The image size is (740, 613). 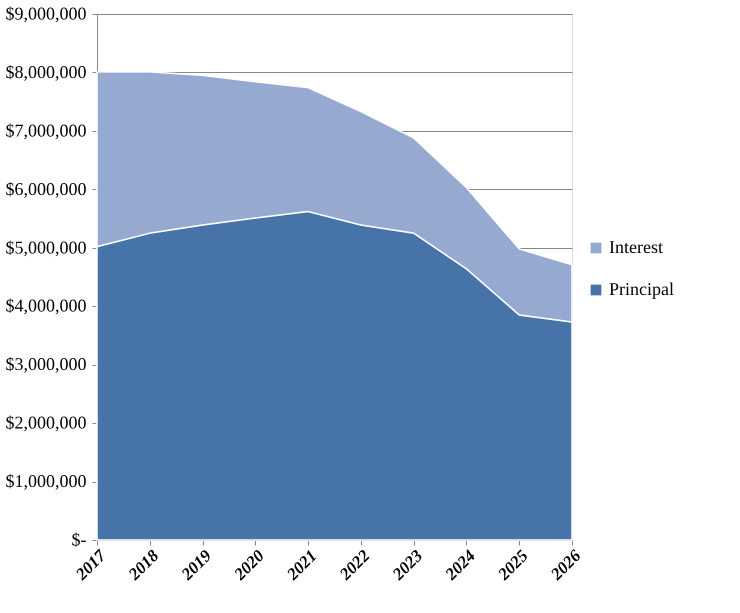 I want to click on y-tick-label: $5,000,000, so click(x=46, y=247).